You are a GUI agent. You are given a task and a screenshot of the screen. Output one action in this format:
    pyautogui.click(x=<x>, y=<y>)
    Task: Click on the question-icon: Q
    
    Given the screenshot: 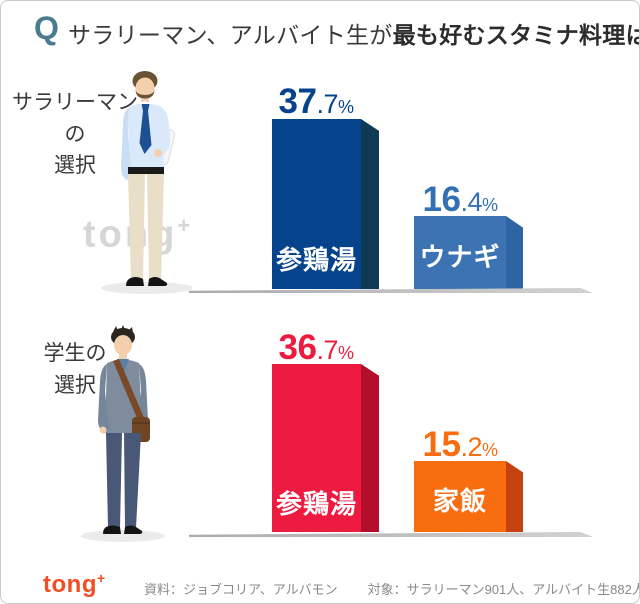 What is the action you would take?
    pyautogui.click(x=46, y=28)
    